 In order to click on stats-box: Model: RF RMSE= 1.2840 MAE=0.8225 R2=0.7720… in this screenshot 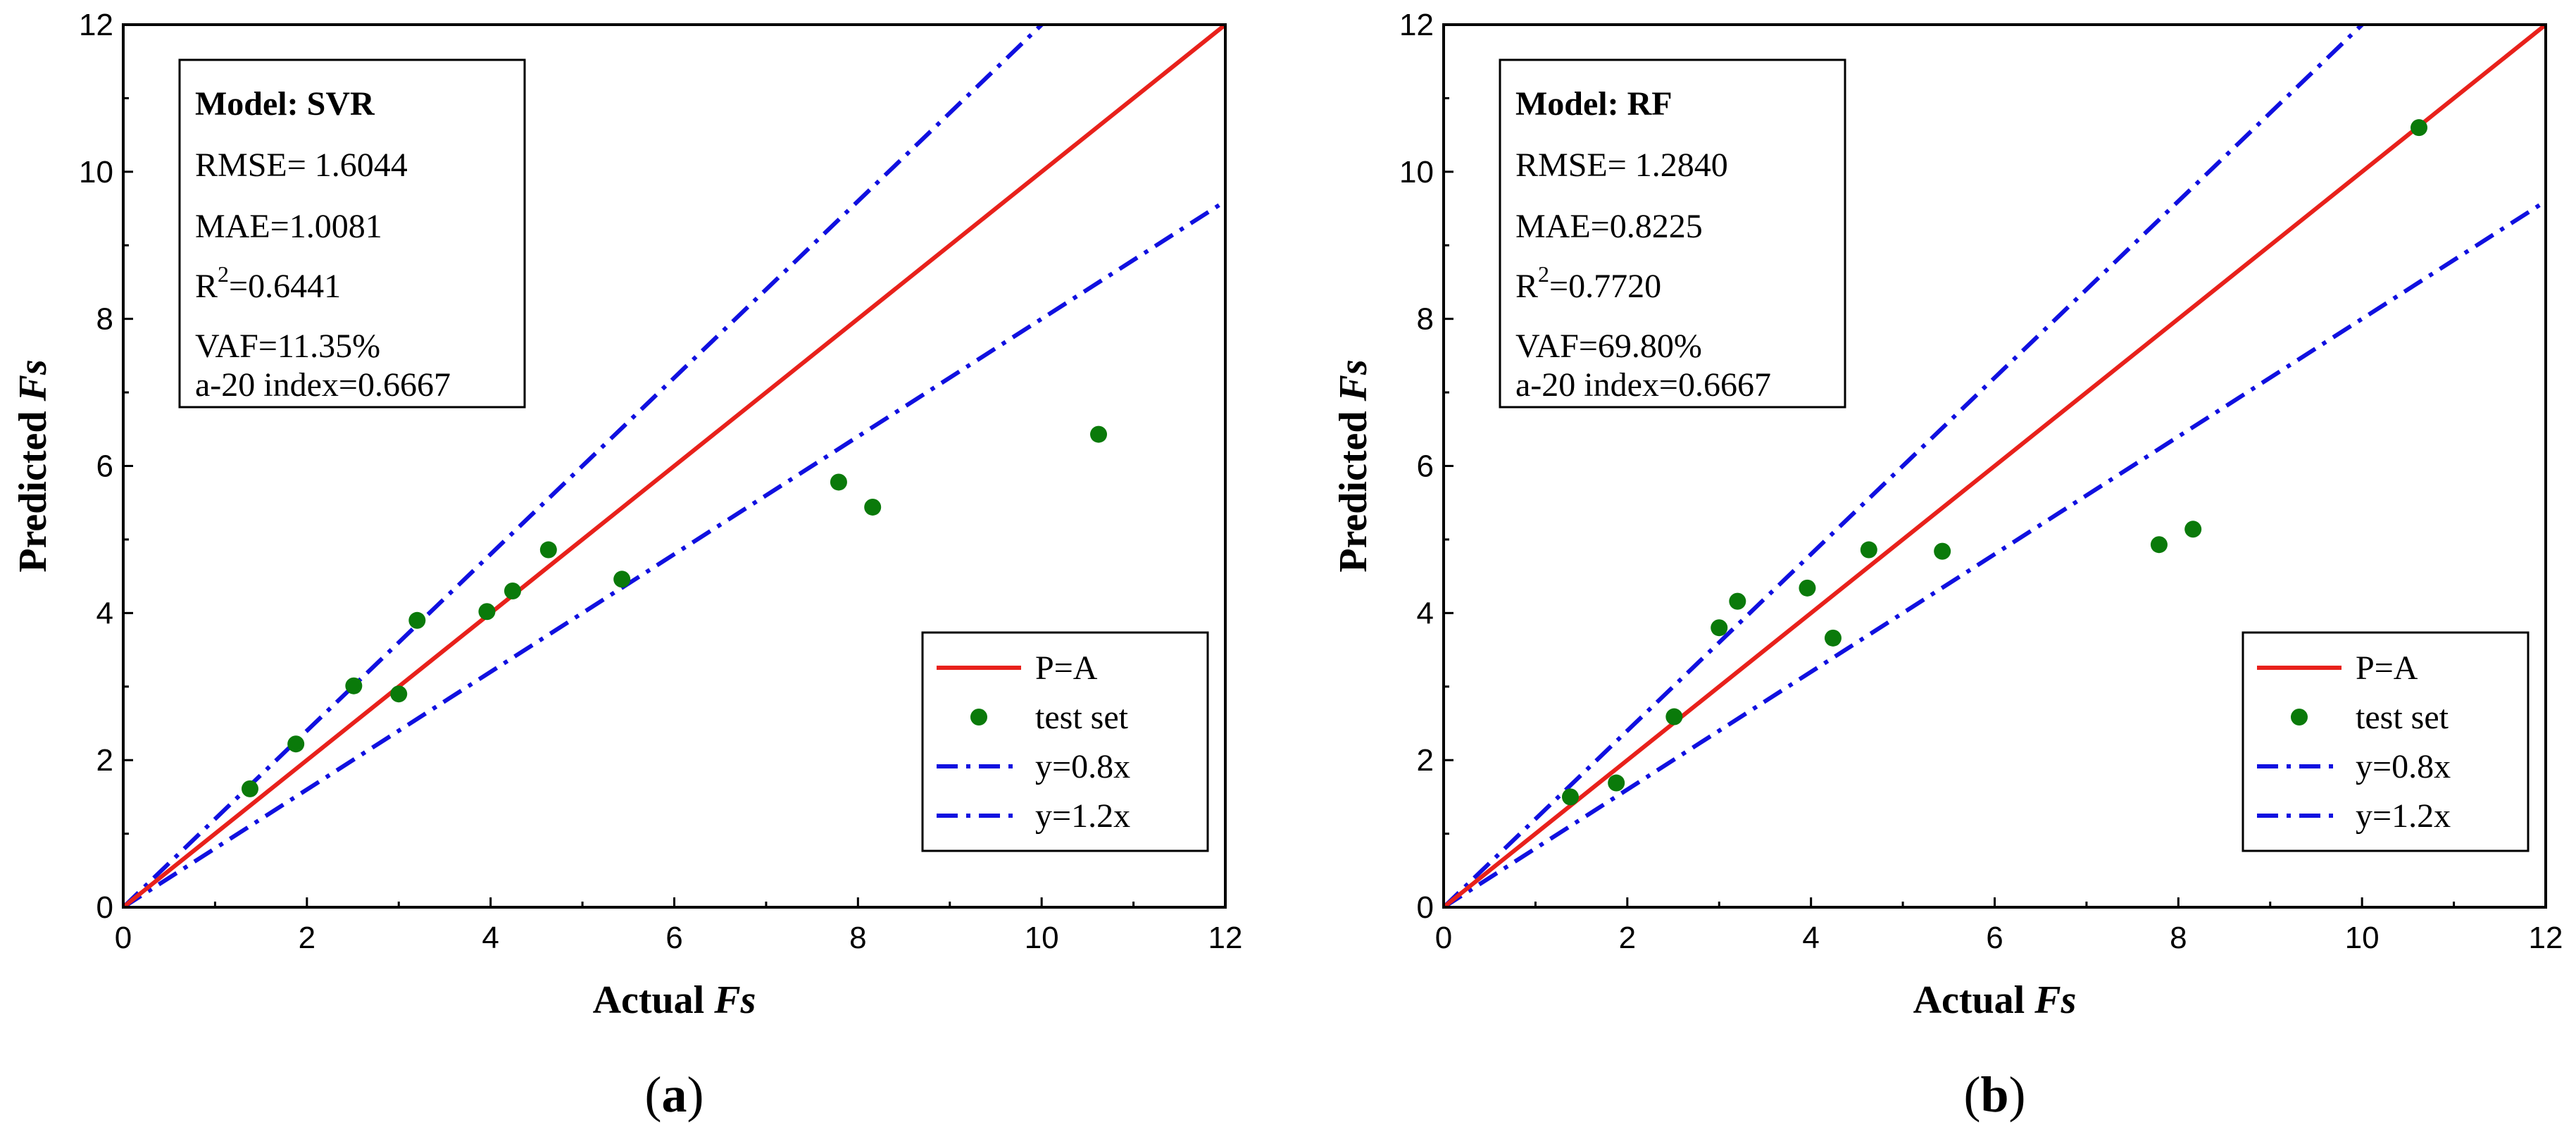, I will do `click(1672, 233)`.